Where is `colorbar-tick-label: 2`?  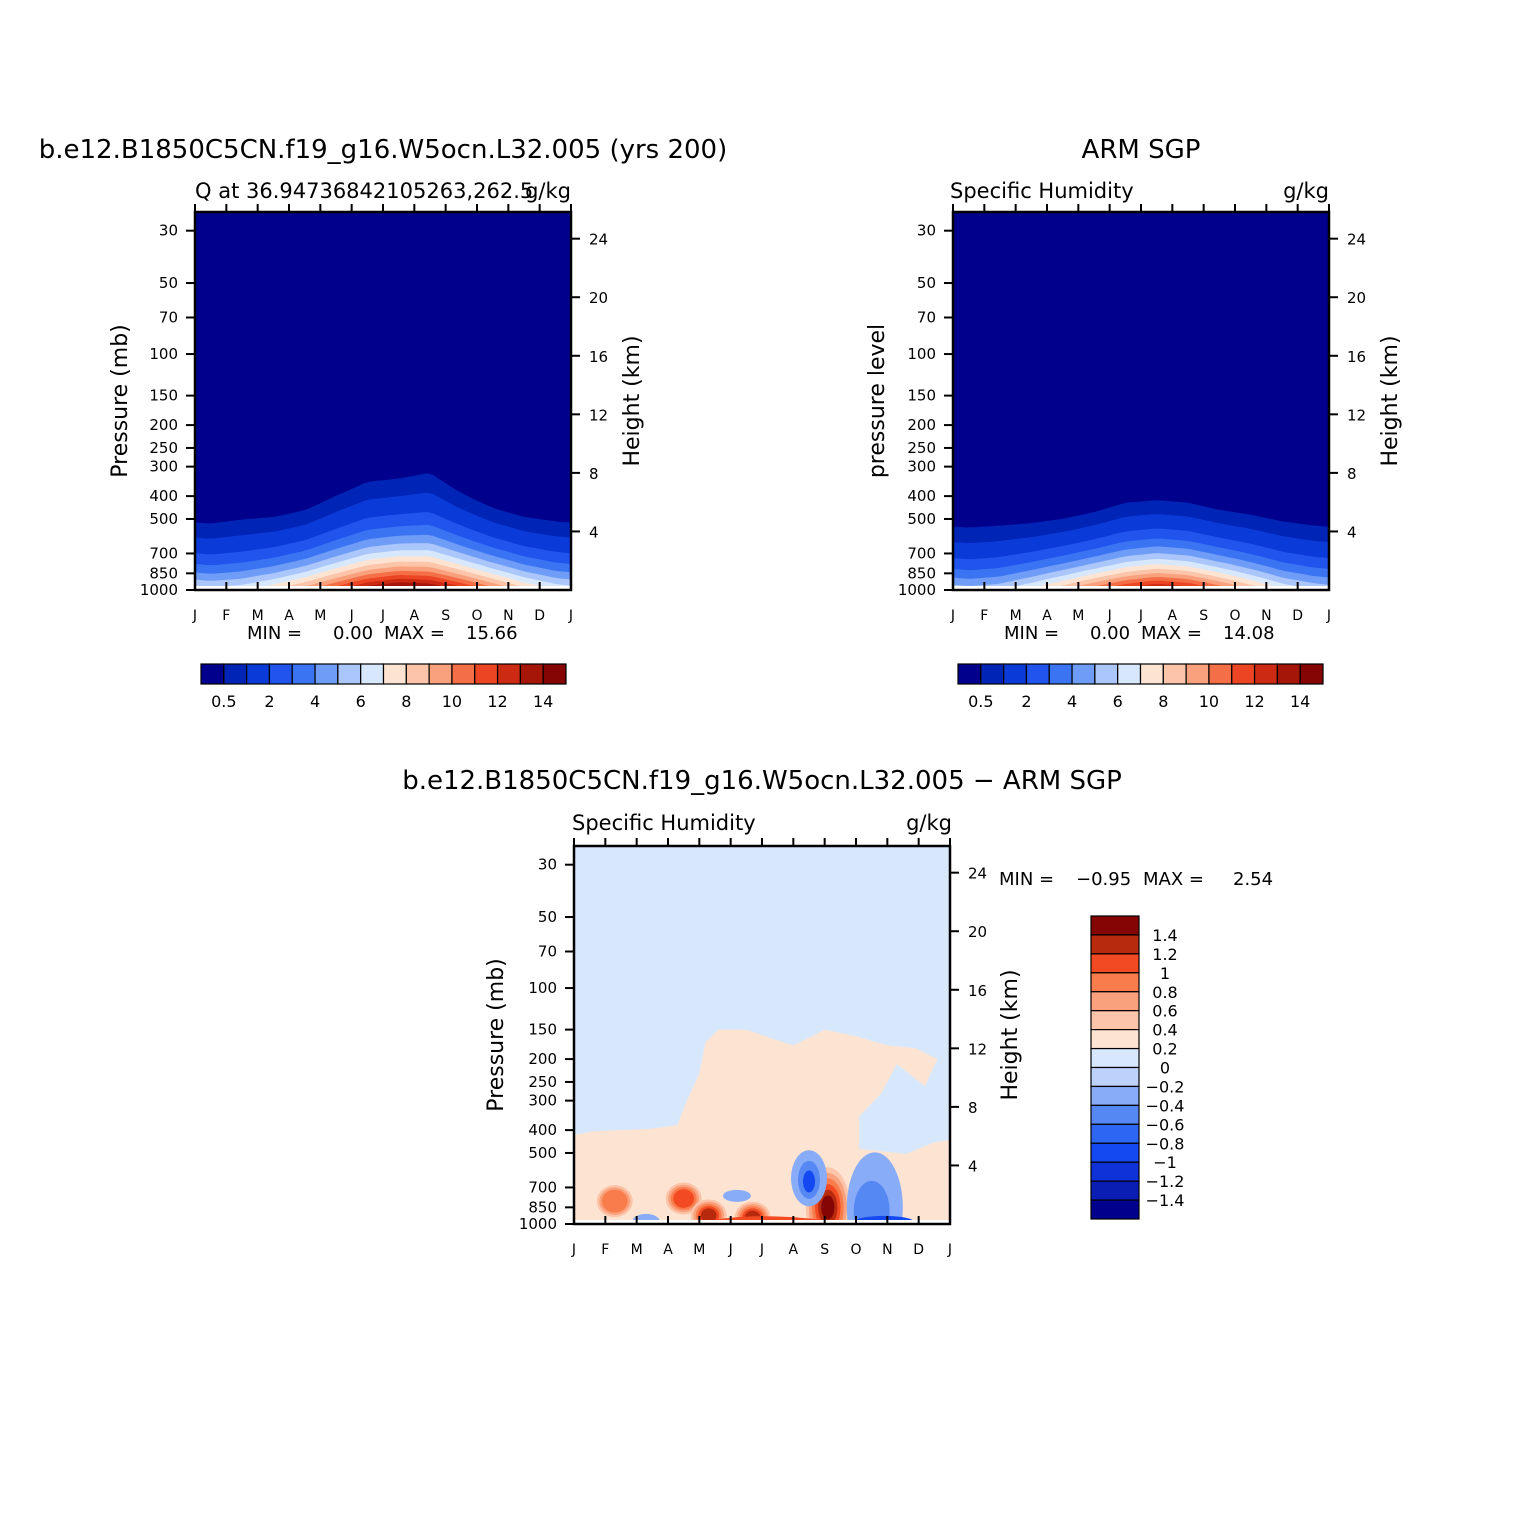
colorbar-tick-label: 2 is located at coordinates (269, 701).